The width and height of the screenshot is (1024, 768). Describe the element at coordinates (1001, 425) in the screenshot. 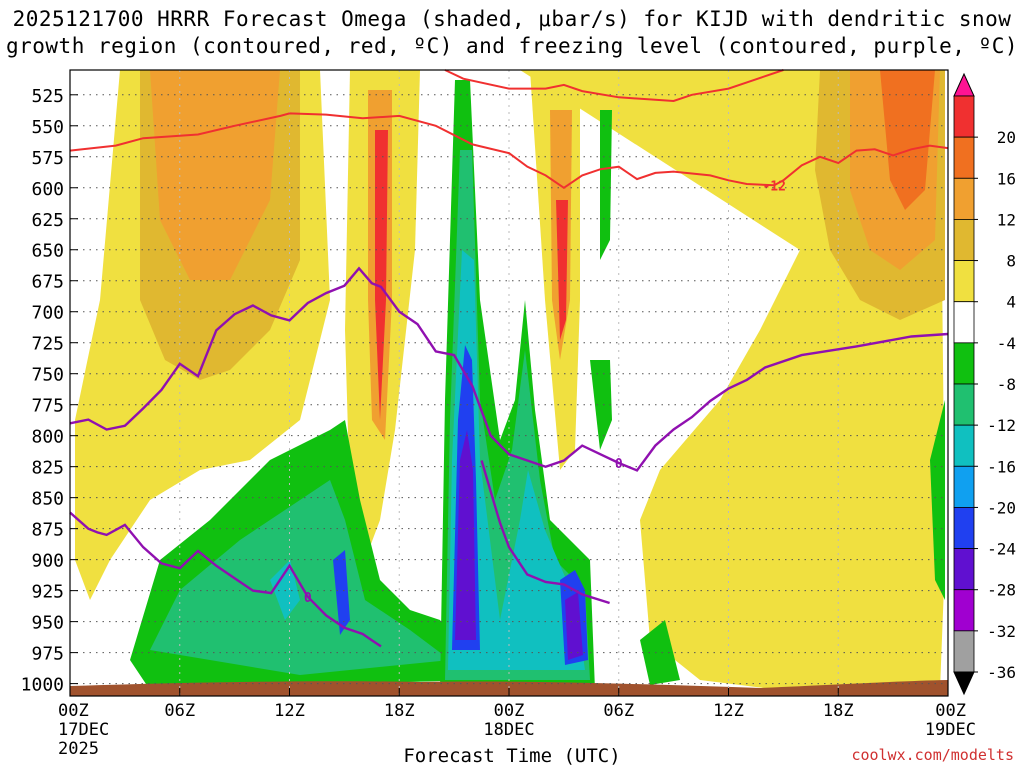

I see `colorbar-label: -12` at that location.